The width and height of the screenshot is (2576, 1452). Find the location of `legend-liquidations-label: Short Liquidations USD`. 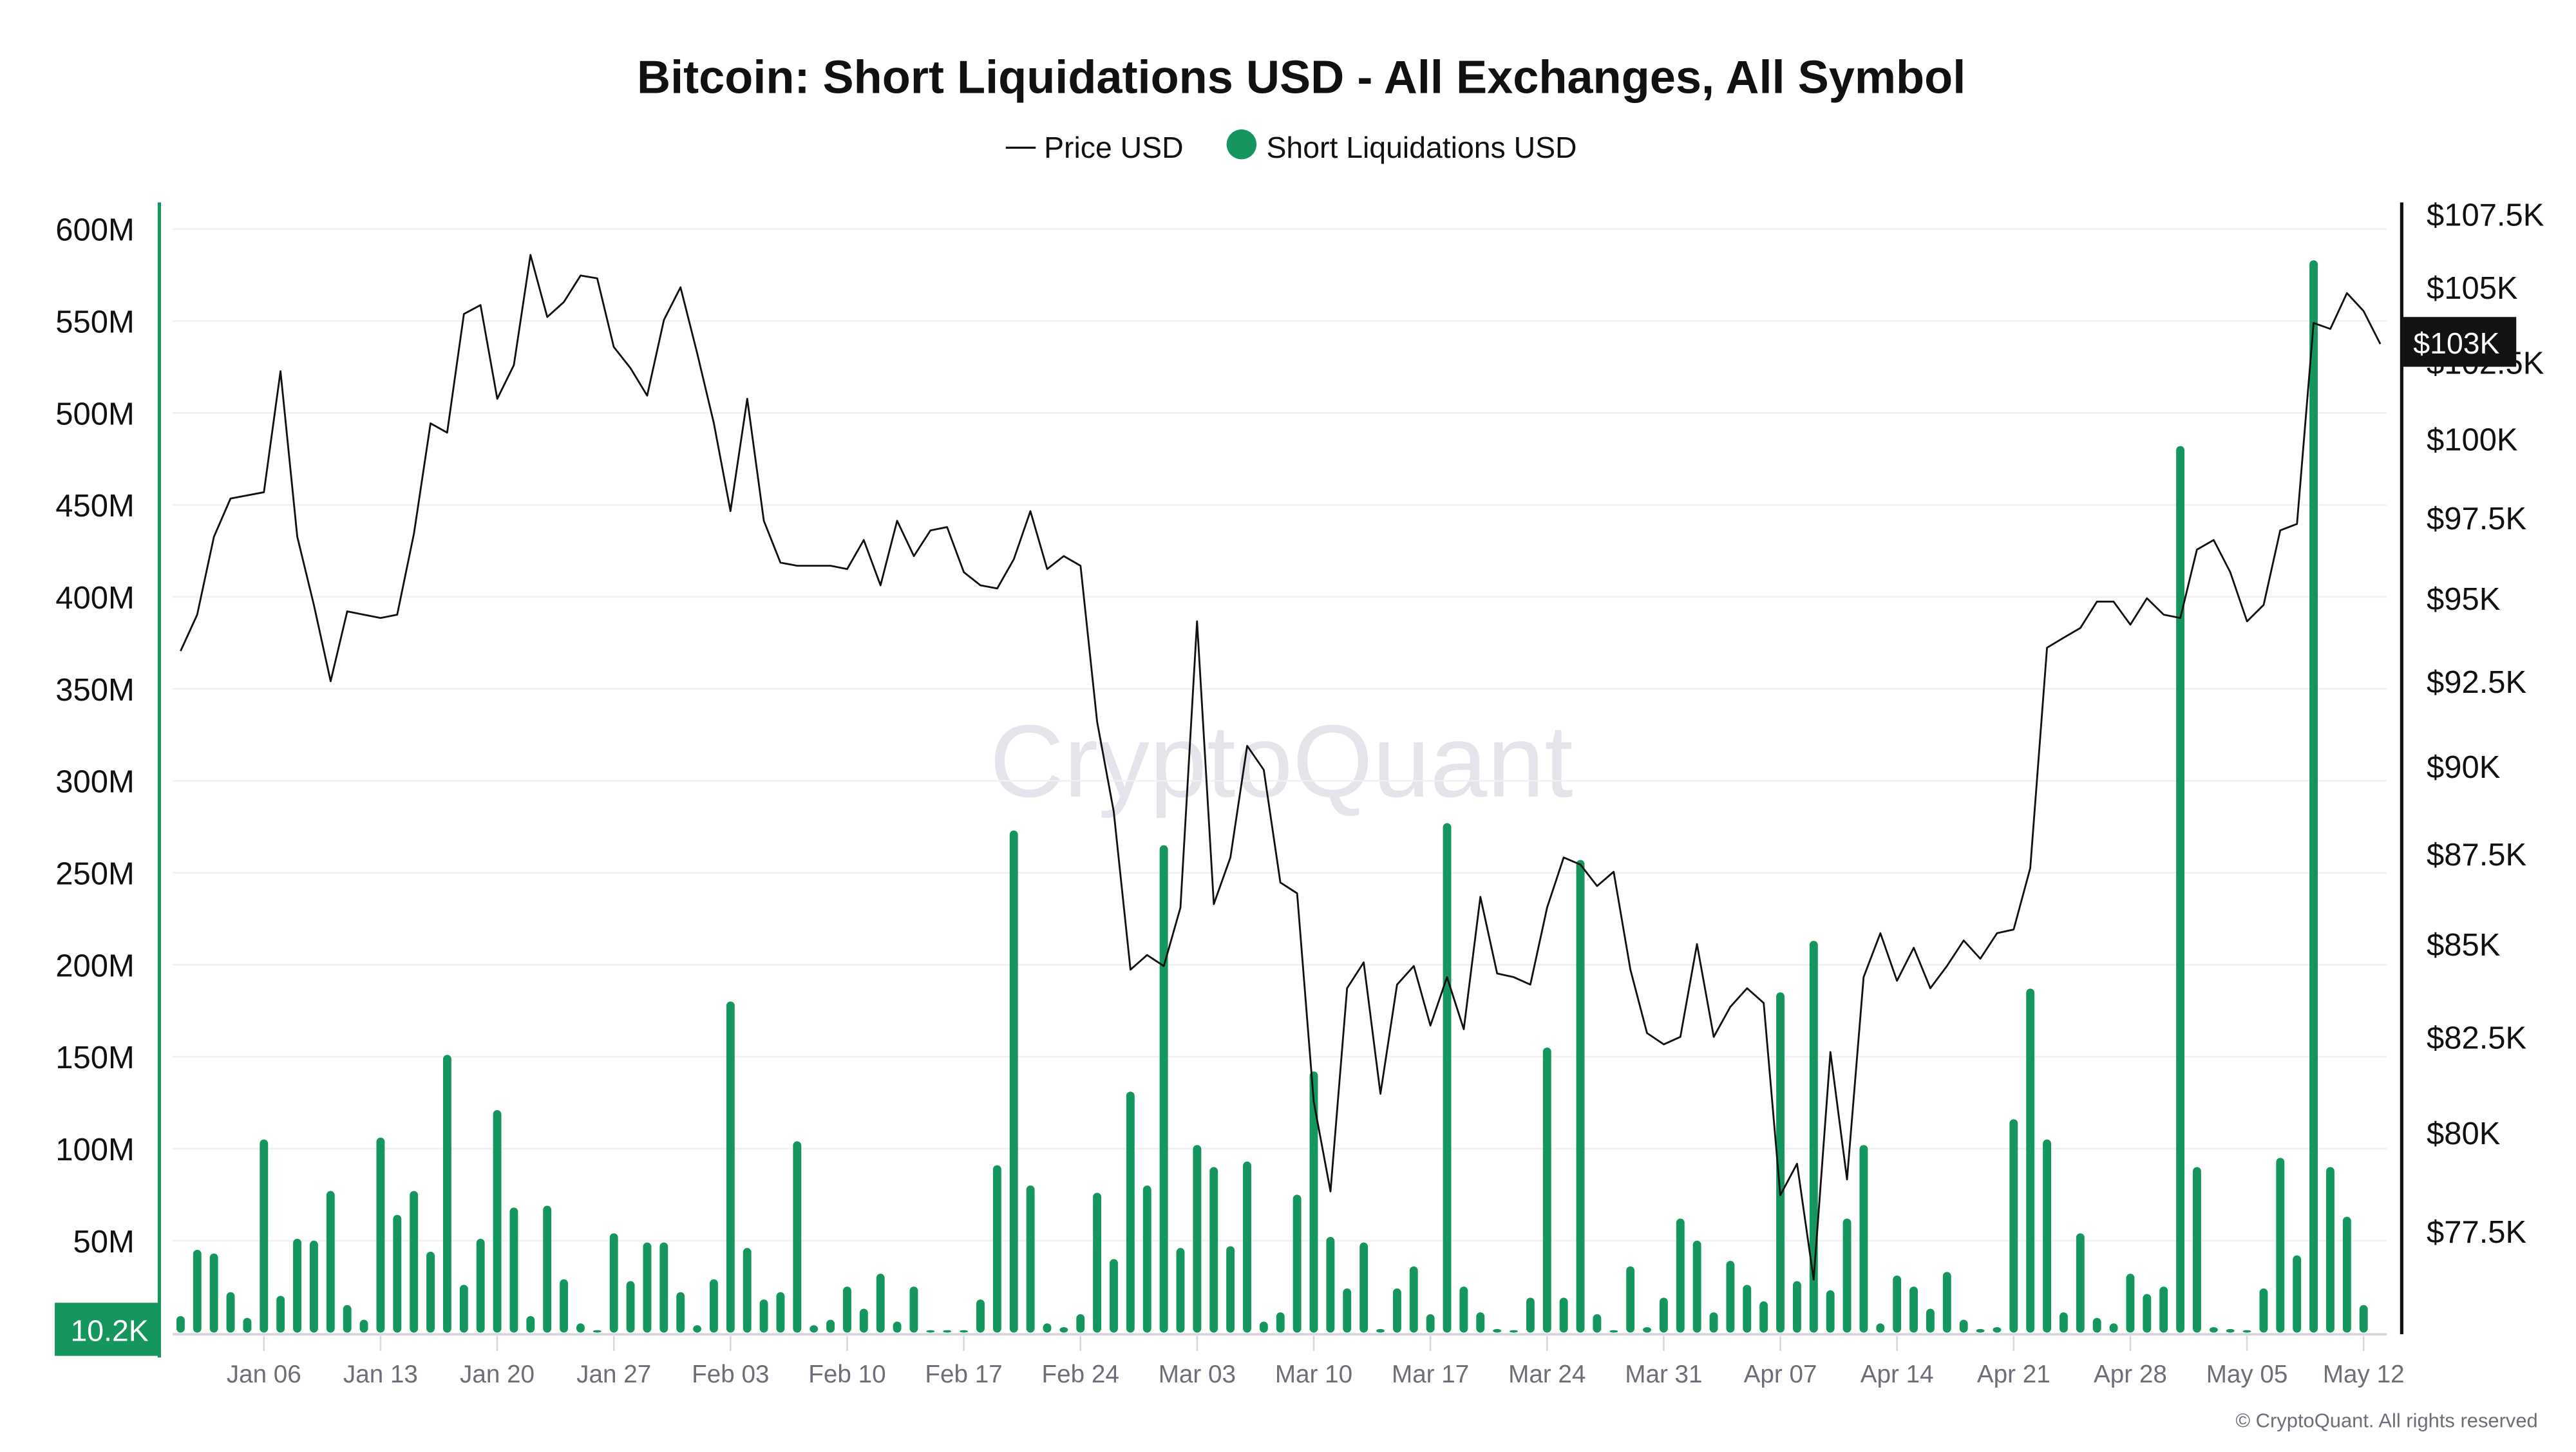

legend-liquidations-label: Short Liquidations USD is located at coordinates (1421, 147).